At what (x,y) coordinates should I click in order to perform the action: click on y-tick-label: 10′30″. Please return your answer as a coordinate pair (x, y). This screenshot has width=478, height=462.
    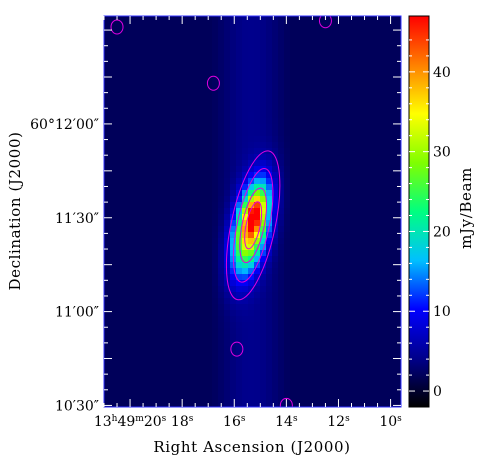
    Looking at the image, I should click on (77, 406).